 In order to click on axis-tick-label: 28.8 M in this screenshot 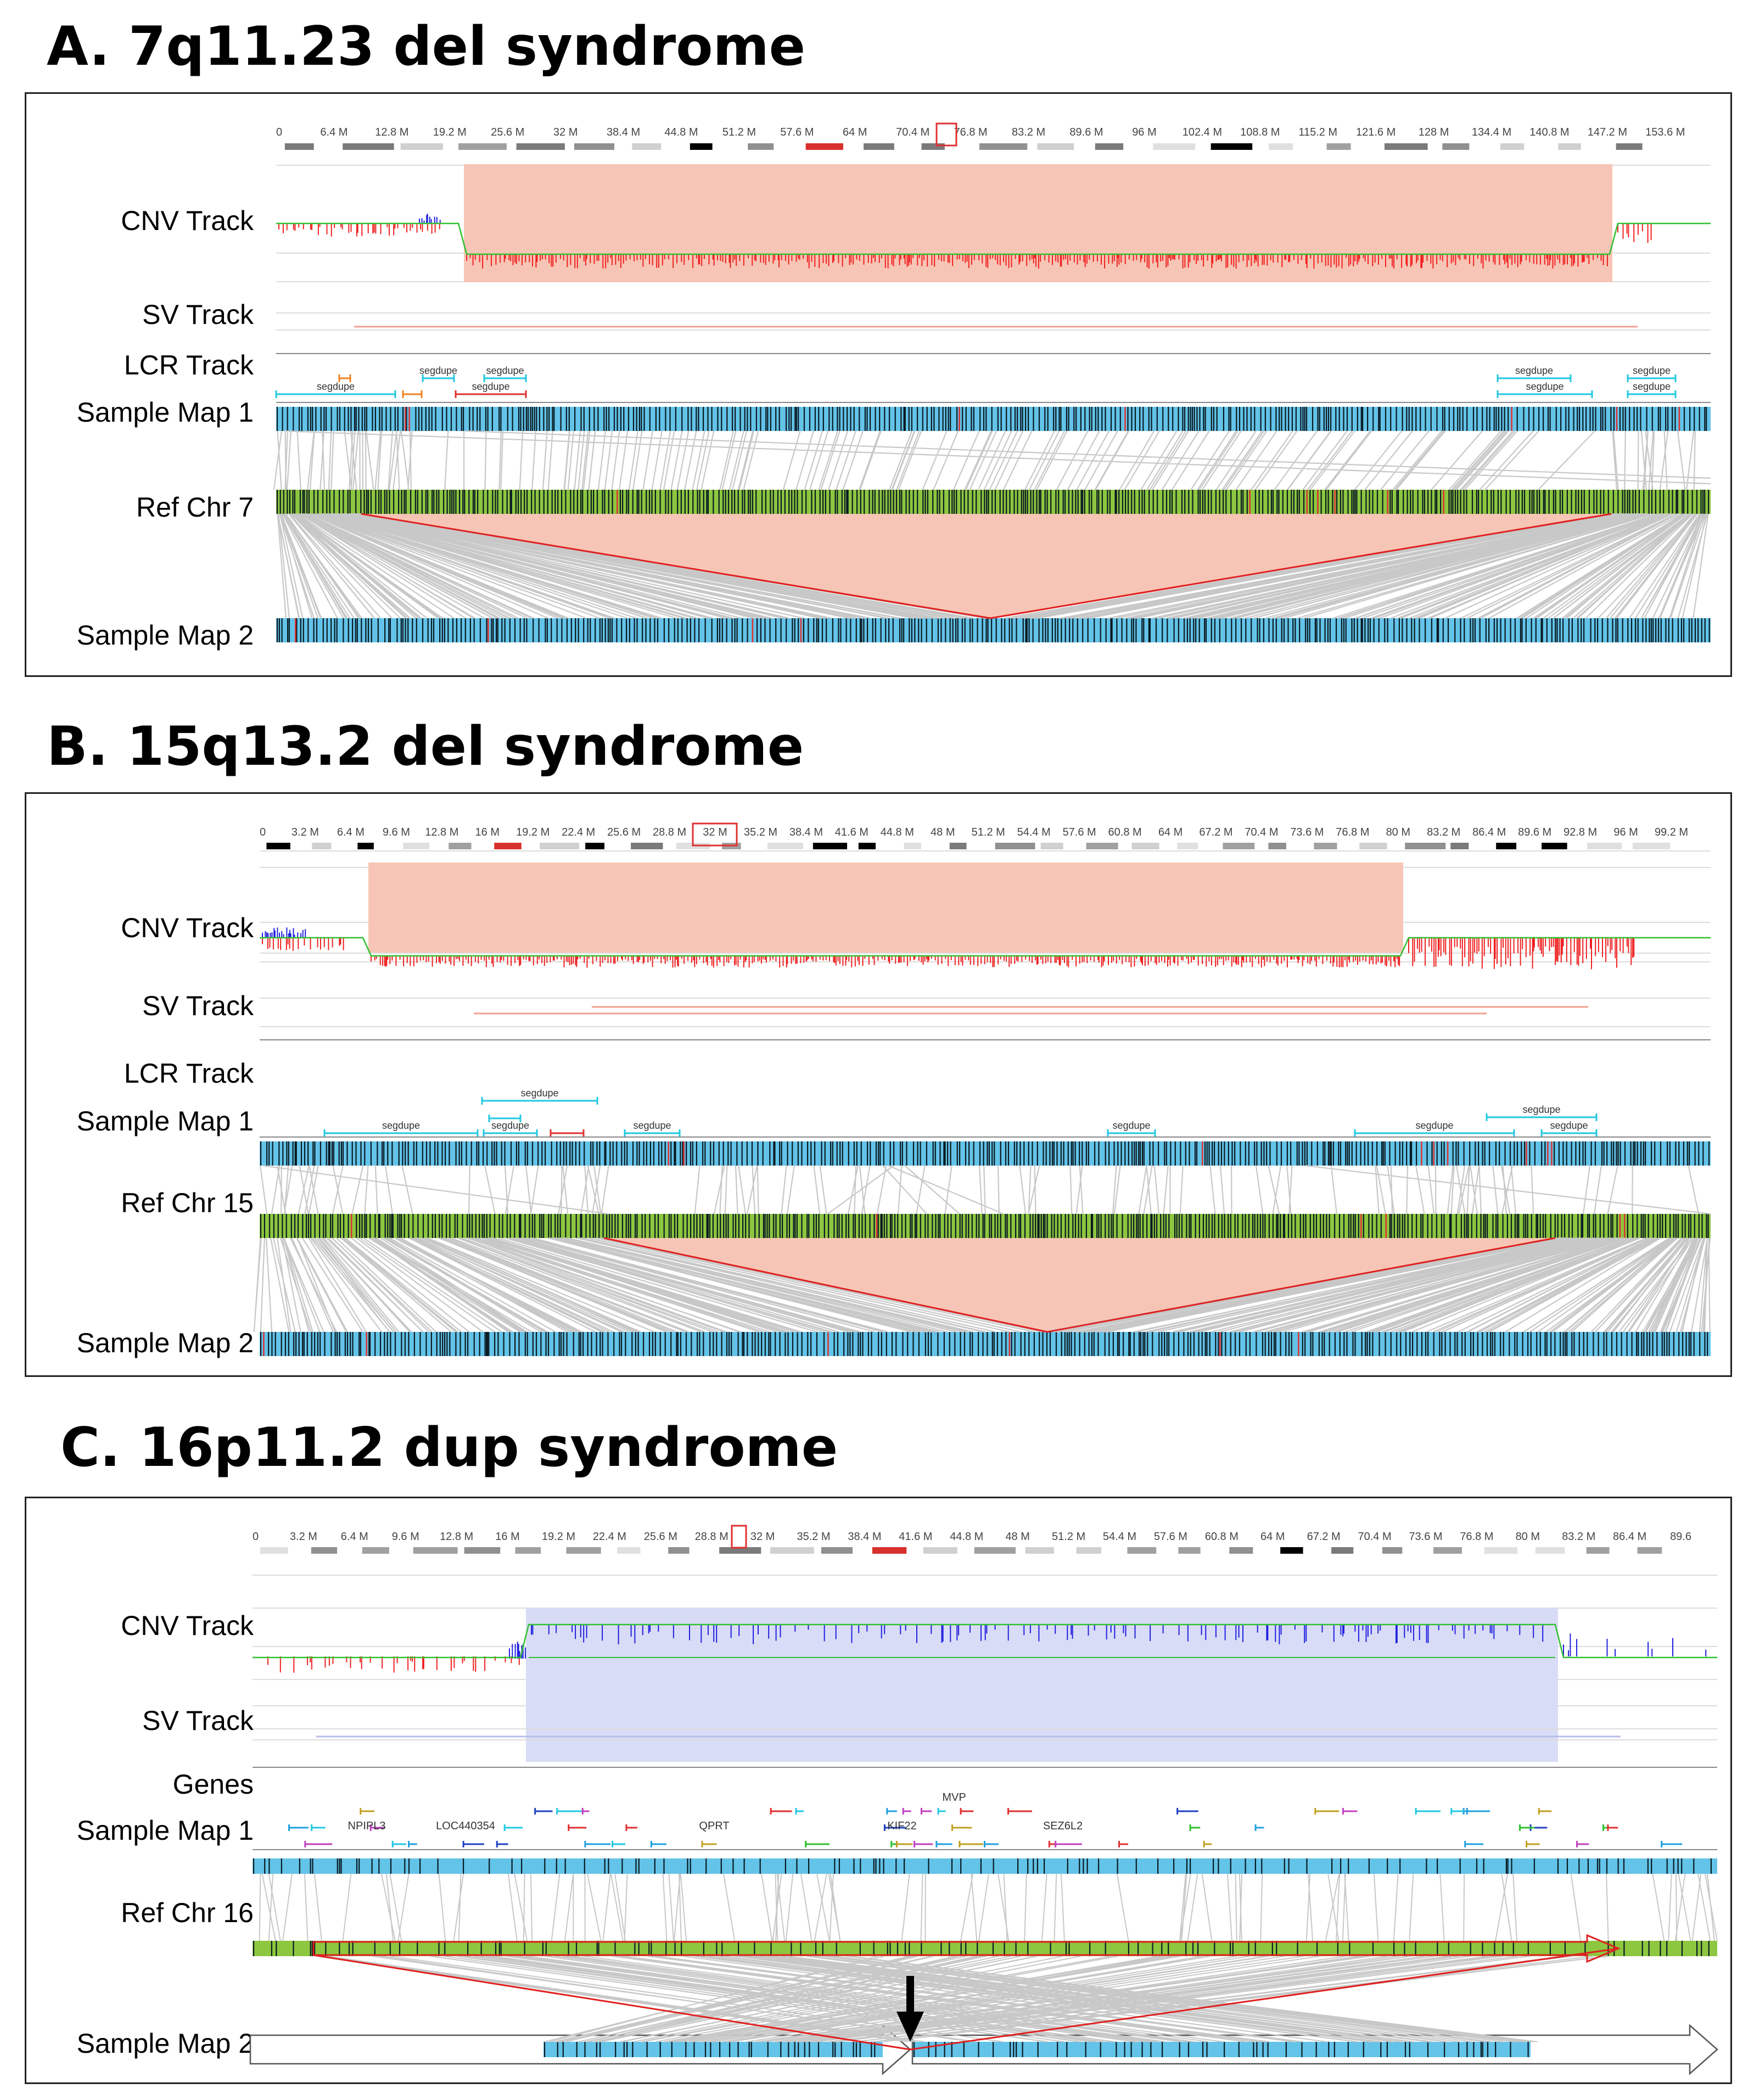, I will do `click(669, 832)`.